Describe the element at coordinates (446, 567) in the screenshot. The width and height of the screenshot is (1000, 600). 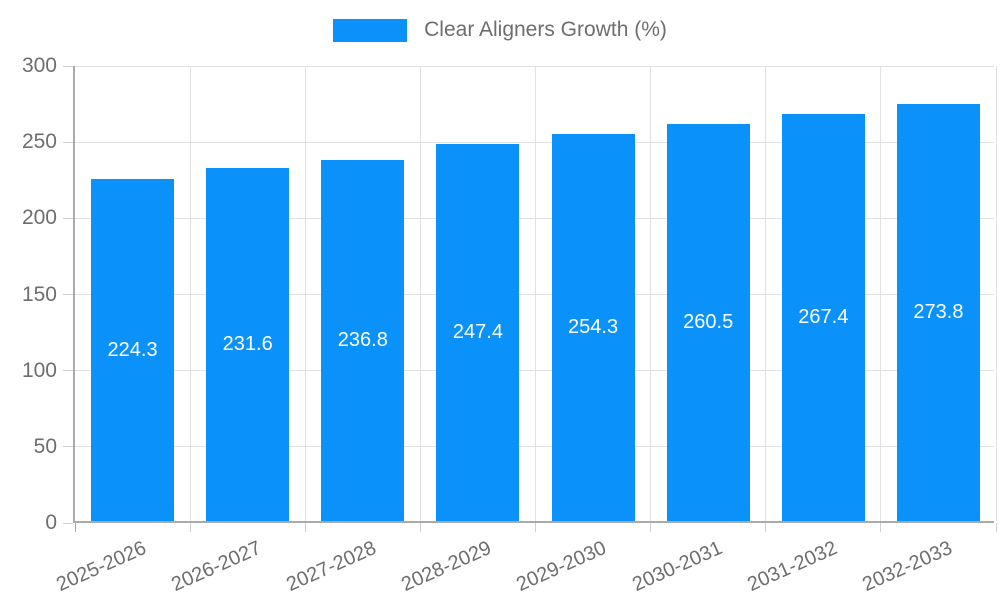
I see `x-axis-tick-label: 2028-2029` at that location.